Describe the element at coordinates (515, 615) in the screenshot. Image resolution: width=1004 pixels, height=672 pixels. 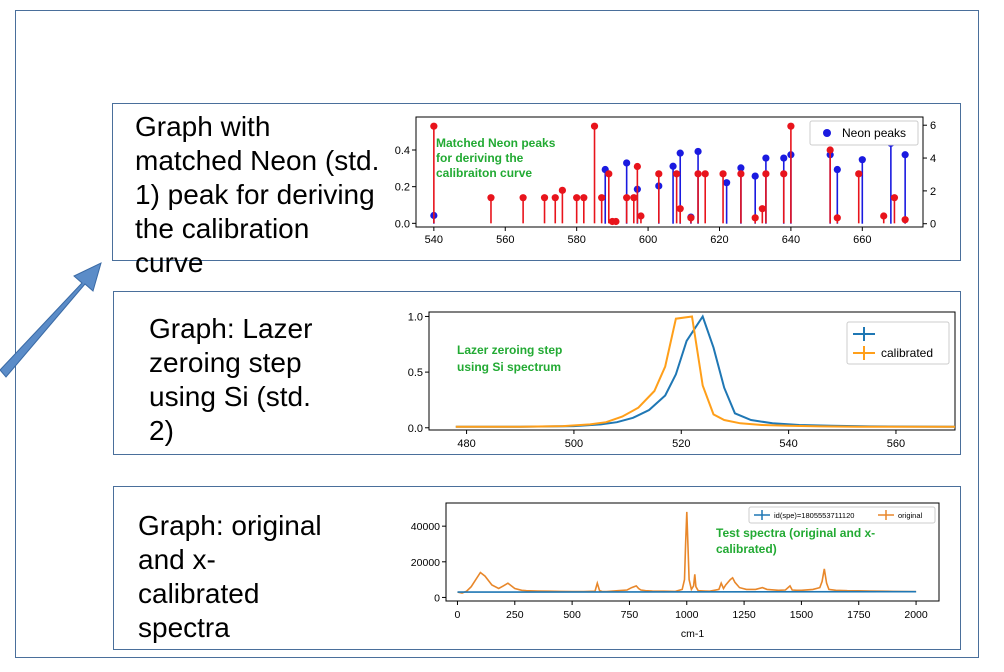
I see `x-tick-label: 250` at that location.